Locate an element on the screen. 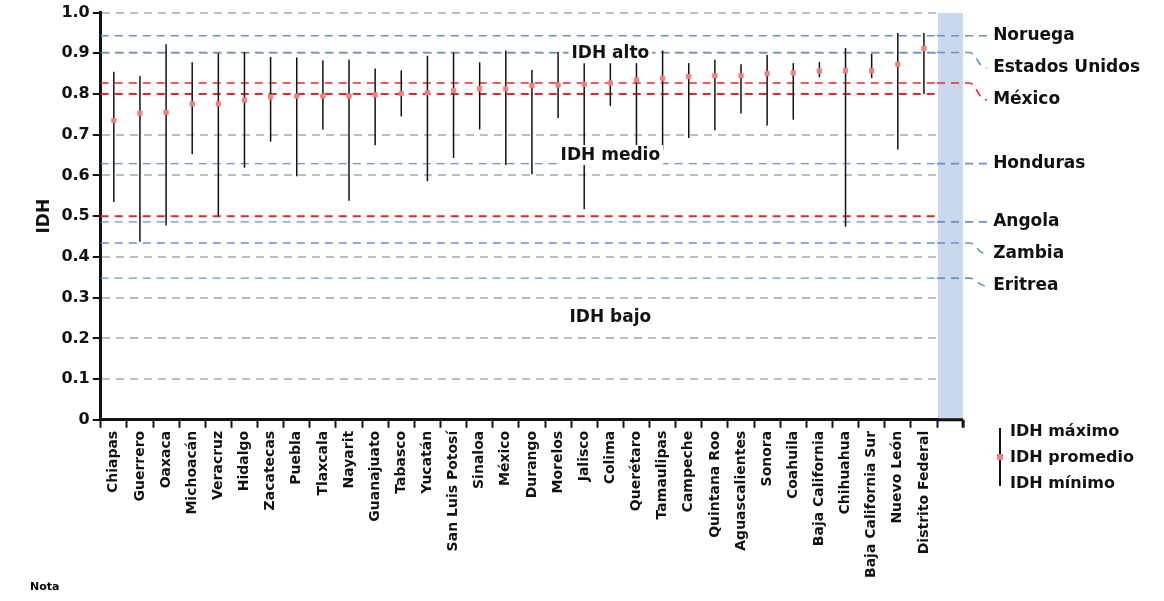 The image size is (1164, 601). y-tick-label: 0.3 is located at coordinates (75, 296).